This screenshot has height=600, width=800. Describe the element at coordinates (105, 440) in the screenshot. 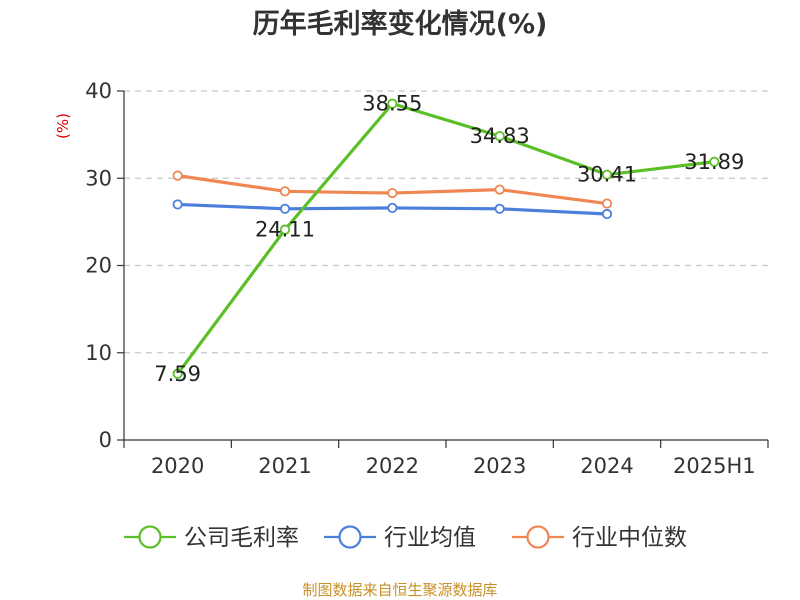

I see `y-tick-label: 0` at that location.